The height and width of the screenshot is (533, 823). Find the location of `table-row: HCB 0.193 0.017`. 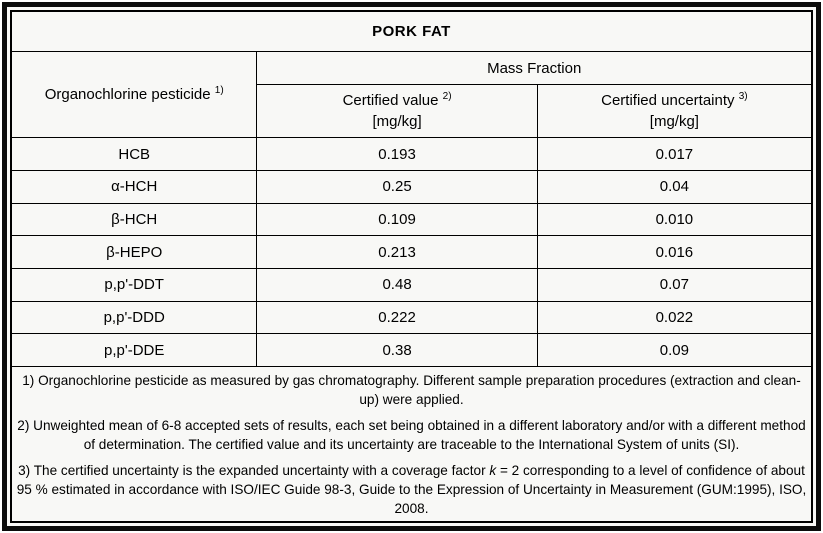

table-row: HCB 0.193 0.017 is located at coordinates (411, 154).